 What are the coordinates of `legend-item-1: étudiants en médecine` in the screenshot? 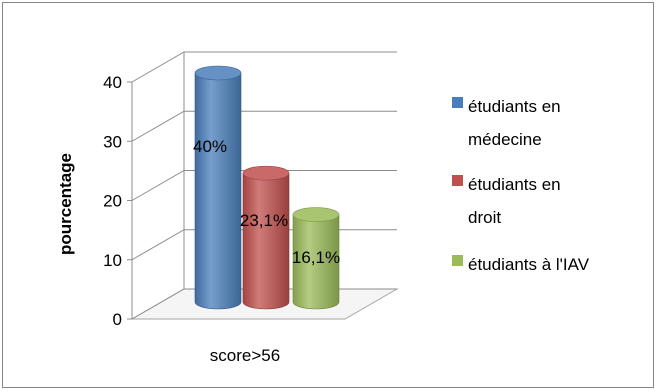 It's located at (506, 123).